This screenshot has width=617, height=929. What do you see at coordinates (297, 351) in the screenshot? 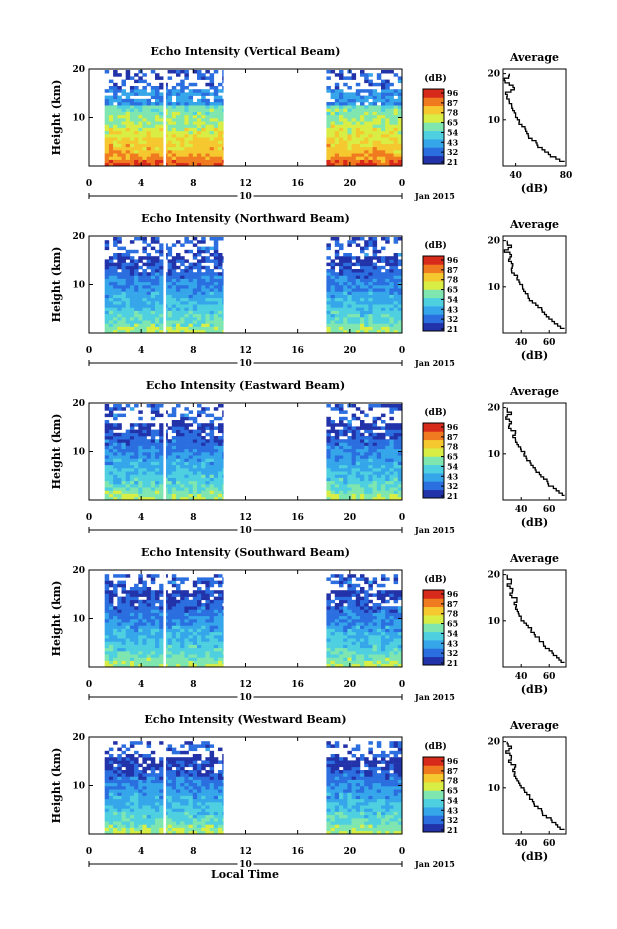
I see `x-tick-label: 16` at bounding box center [297, 351].